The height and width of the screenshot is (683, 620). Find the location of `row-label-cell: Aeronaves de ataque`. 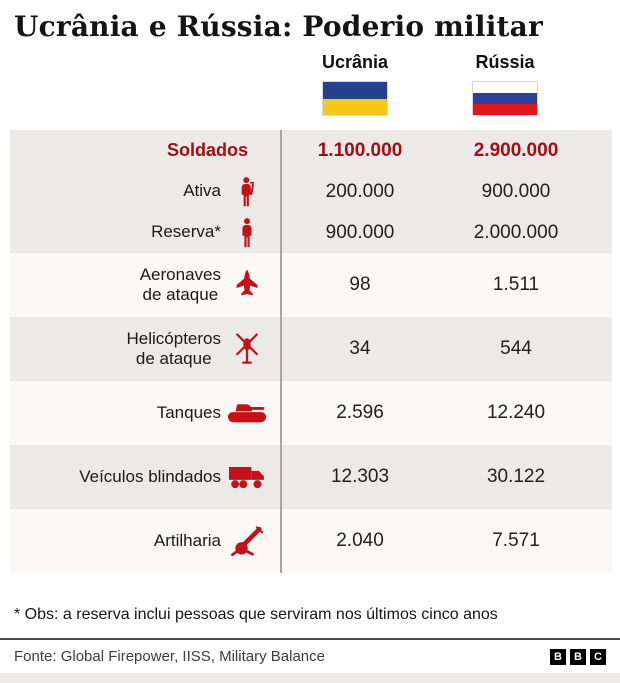

row-label-cell: Aeronaves de ataque is located at coordinates (145, 285).